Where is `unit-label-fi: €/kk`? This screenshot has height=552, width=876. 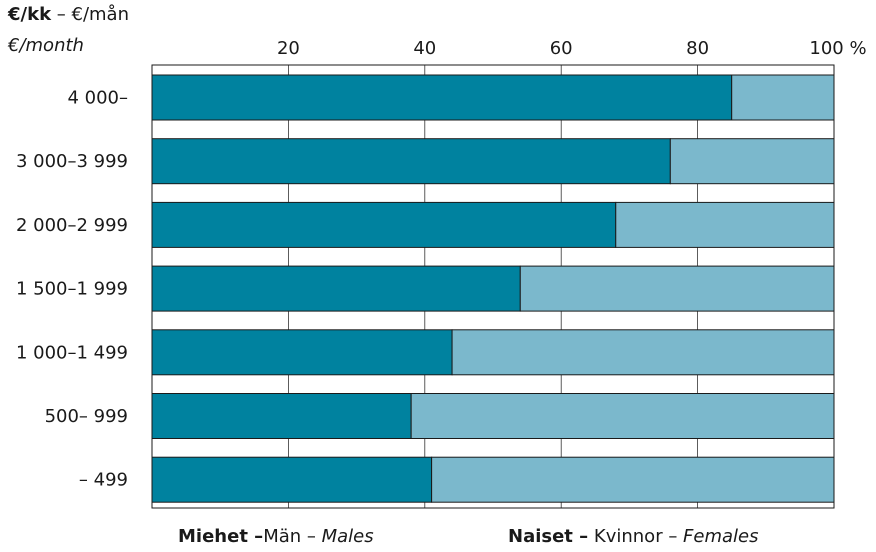
unit-label-fi: €/kk is located at coordinates (30, 14).